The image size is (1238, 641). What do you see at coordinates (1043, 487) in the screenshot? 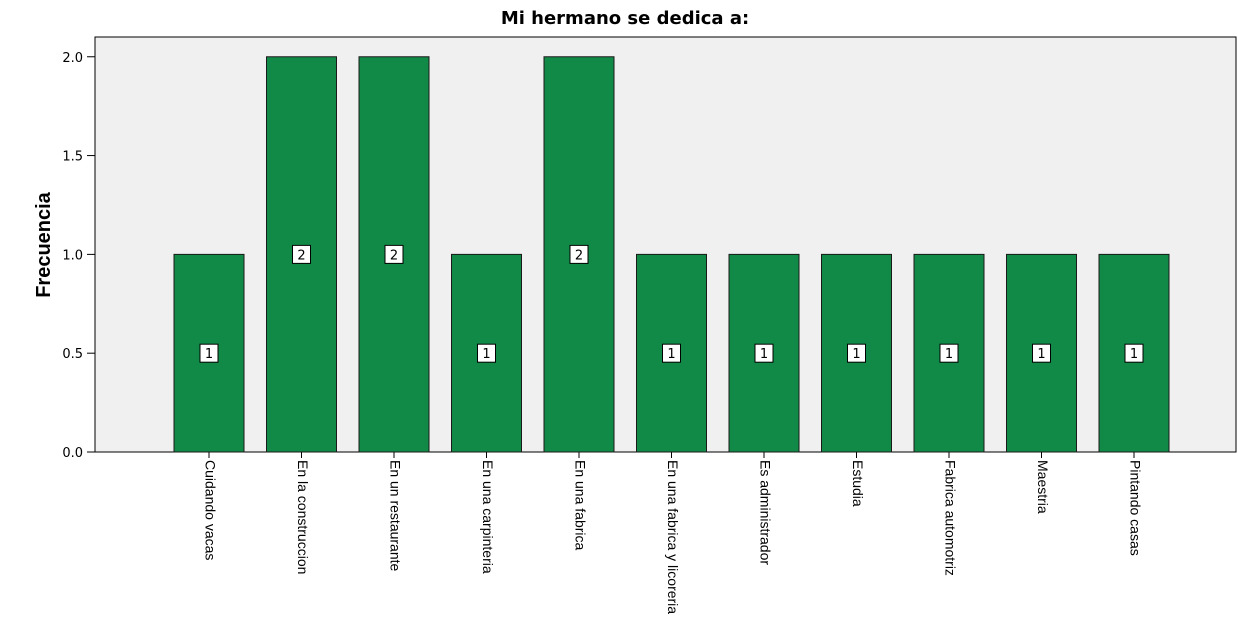
I see `x-tick-label: Maestria` at bounding box center [1043, 487].